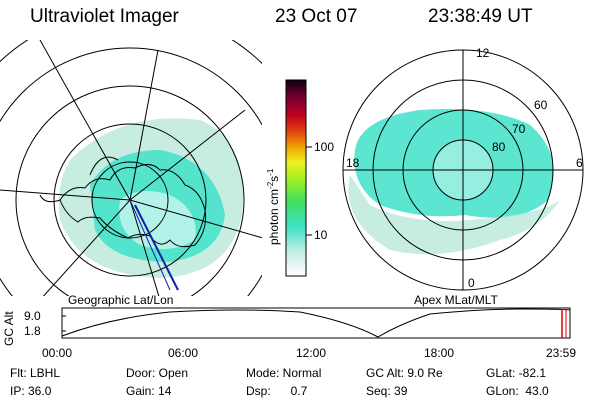 This screenshot has height=400, width=600. Describe the element at coordinates (9, 328) in the screenshot. I see `altitude-ylabel: GC Alt` at that location.